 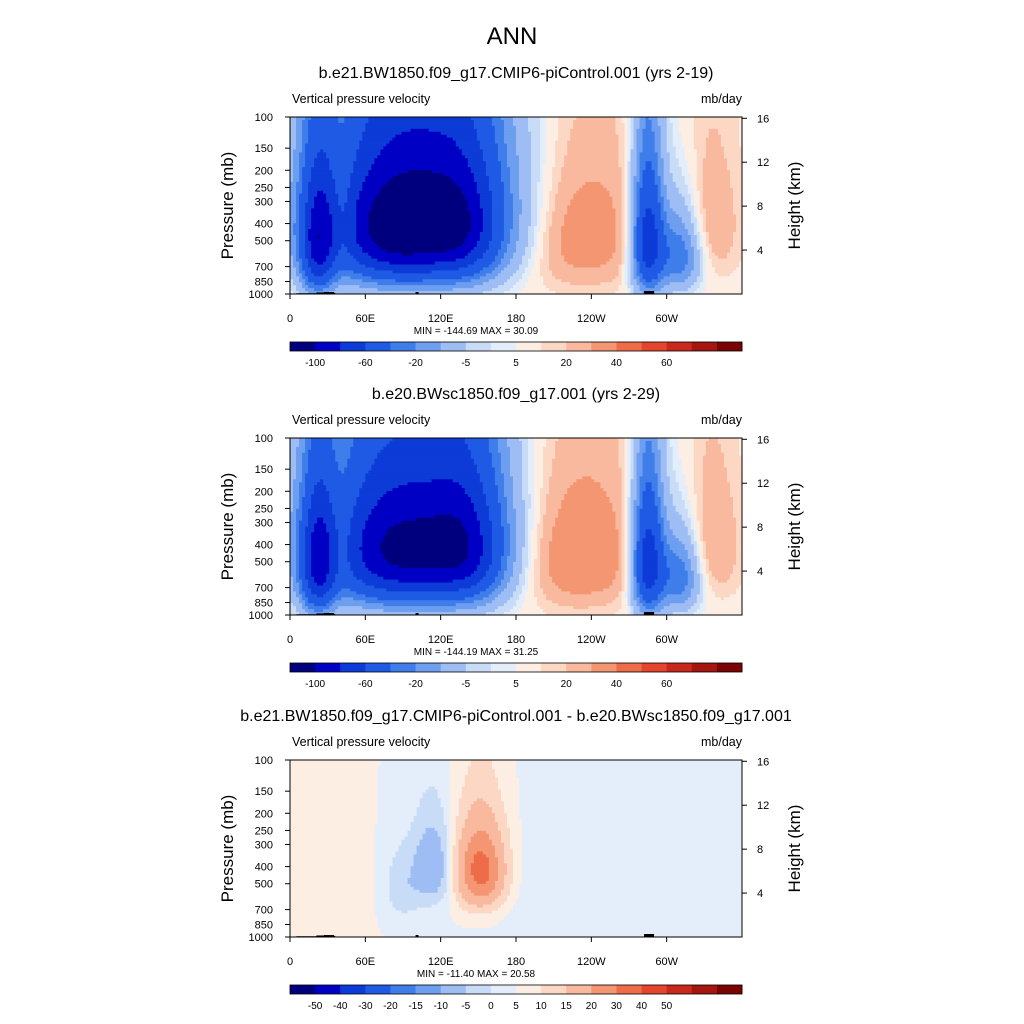 I want to click on colorbar-frame, so click(x=516, y=667).